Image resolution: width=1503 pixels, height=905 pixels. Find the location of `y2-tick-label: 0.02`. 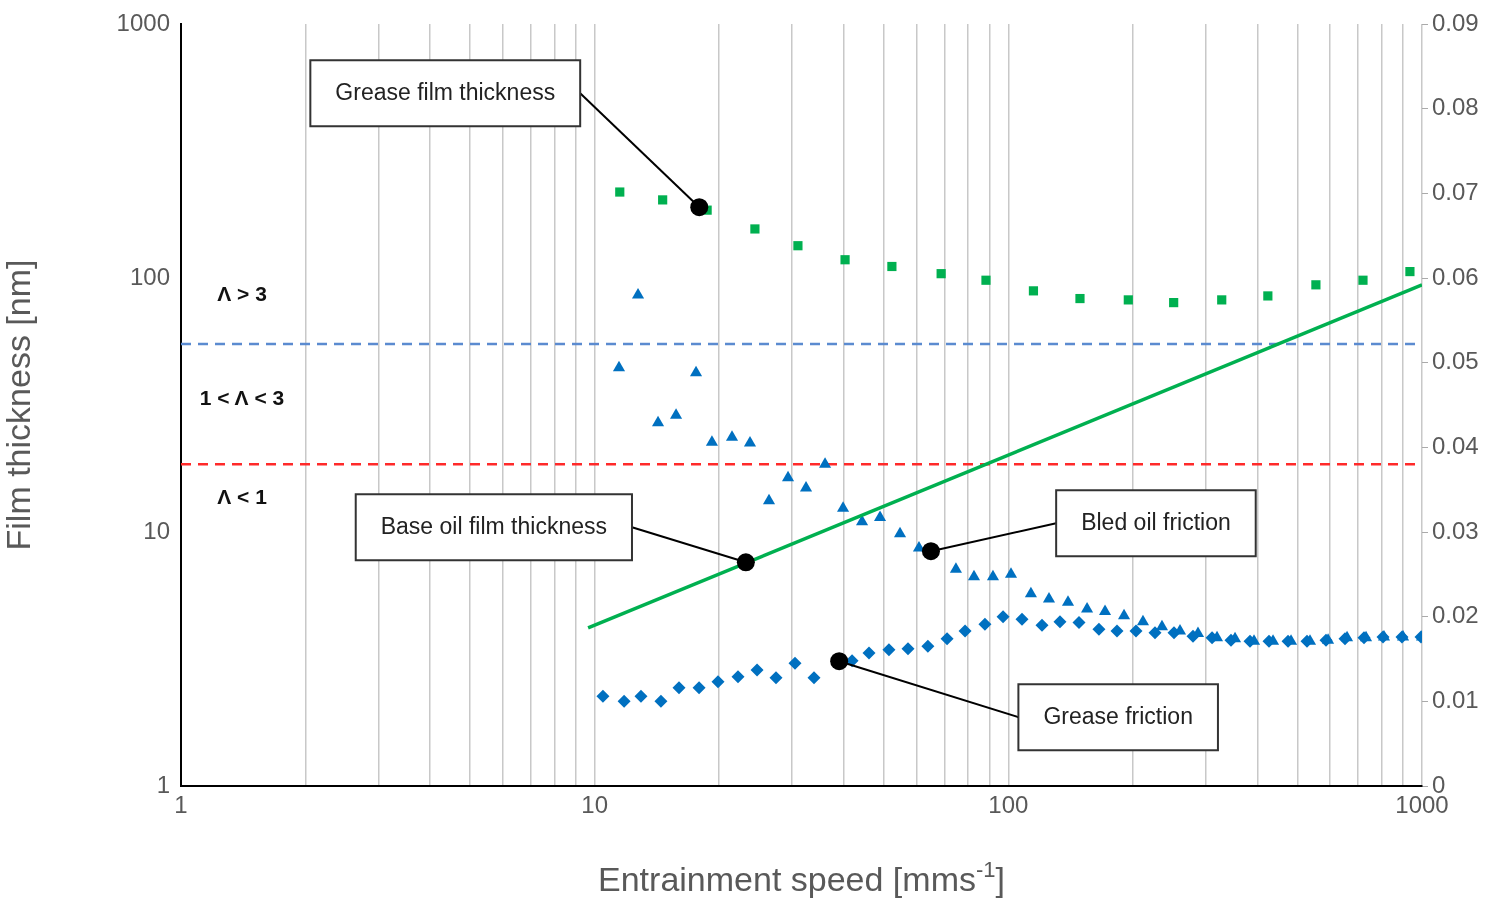

y2-tick-label: 0.02 is located at coordinates (1455, 615).